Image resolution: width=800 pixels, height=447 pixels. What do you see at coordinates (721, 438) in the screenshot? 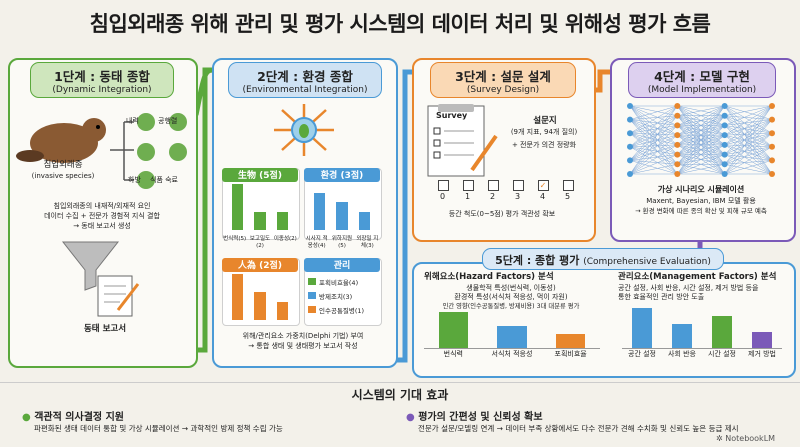
I see `notebooklm-logo-icon: ✲` at bounding box center [721, 438].